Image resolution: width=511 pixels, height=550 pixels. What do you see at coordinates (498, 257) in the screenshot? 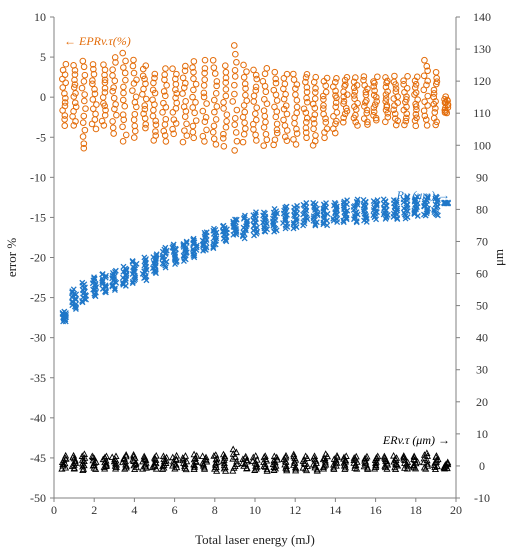
I see `y-axis-right-label: μm` at bounding box center [498, 257].